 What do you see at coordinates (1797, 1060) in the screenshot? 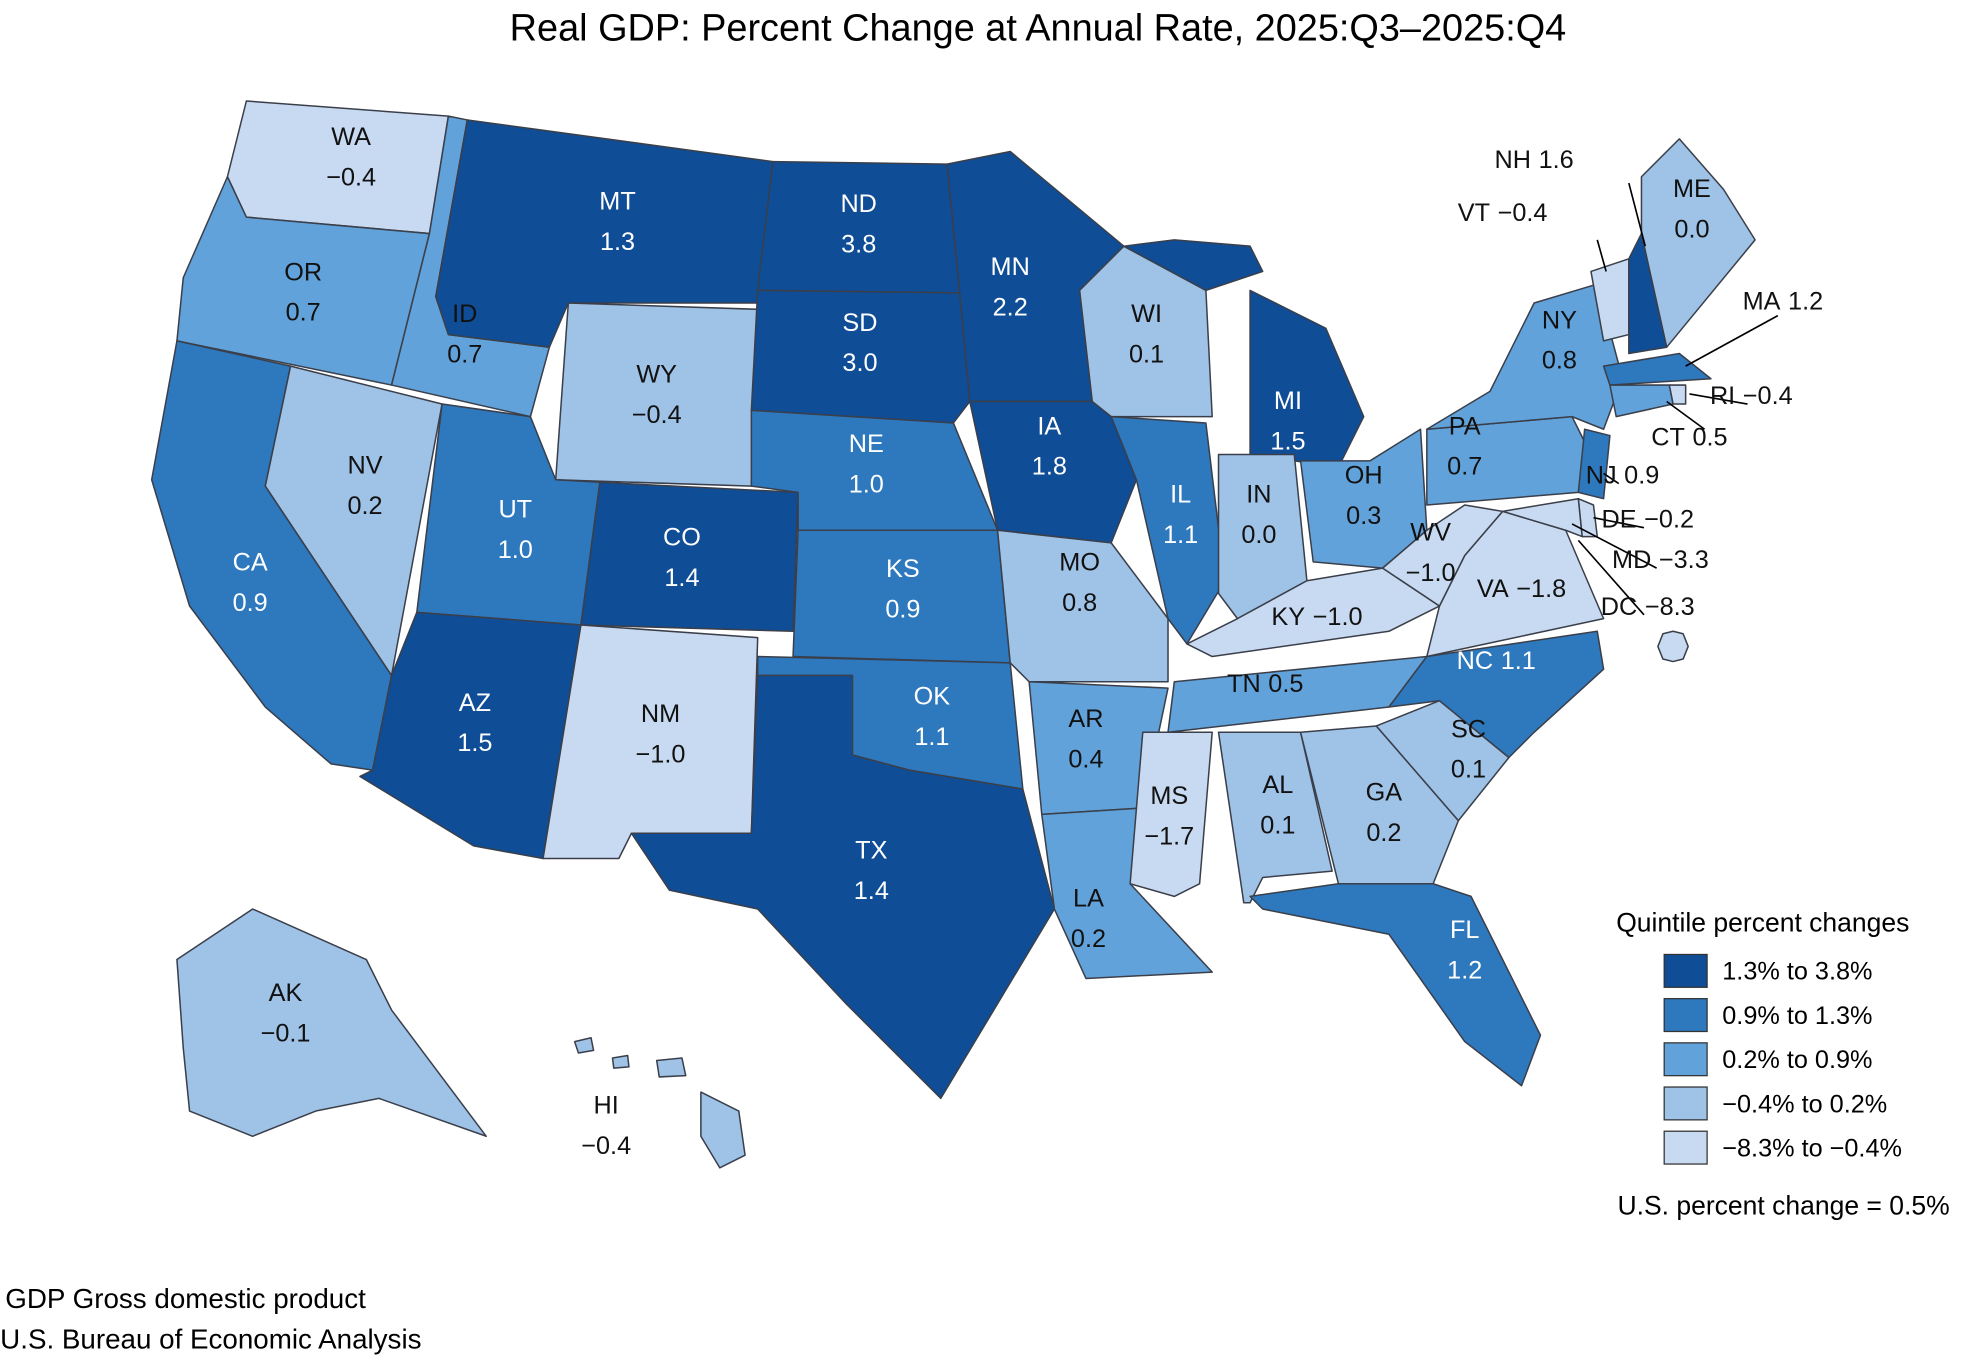
I see `legend-label: 0.2% to 0.9%` at bounding box center [1797, 1060].